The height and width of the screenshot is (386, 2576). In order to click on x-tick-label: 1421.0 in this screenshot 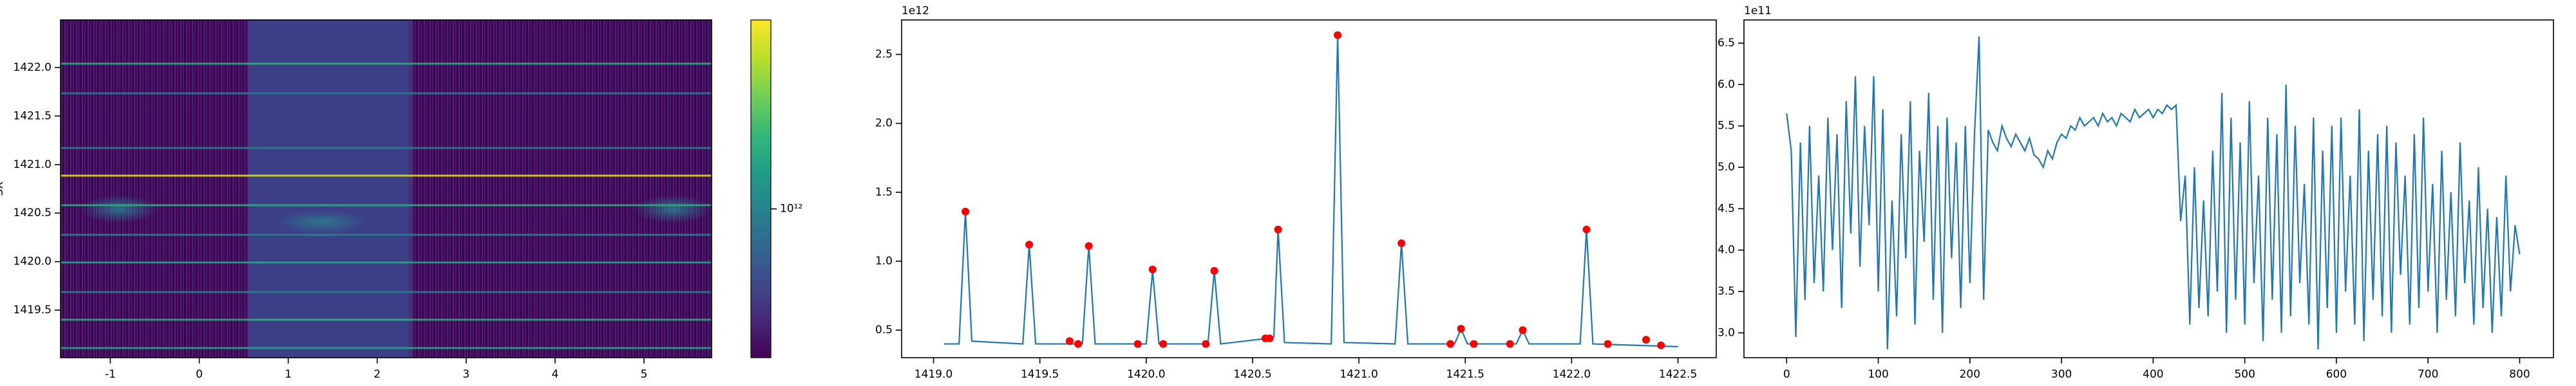, I will do `click(1359, 374)`.